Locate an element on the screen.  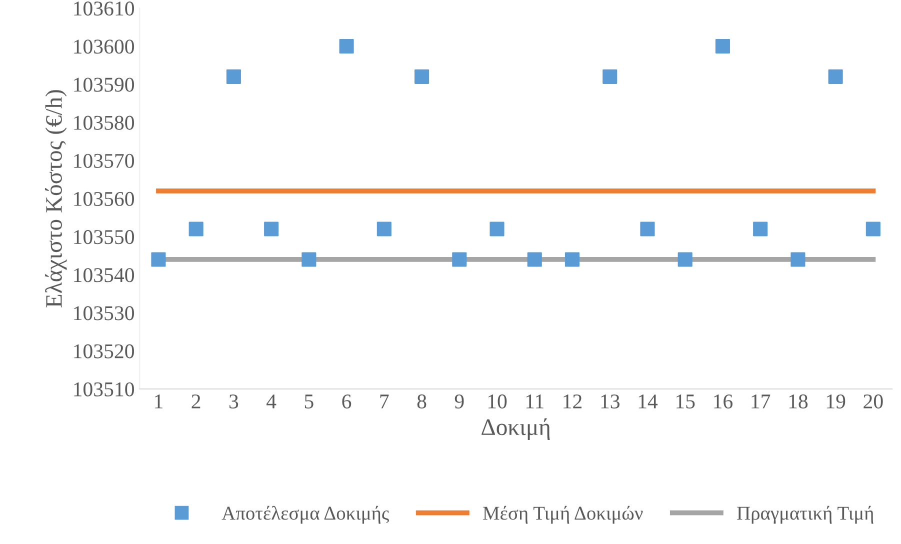
y-tick-label: 103550 is located at coordinates (104, 237).